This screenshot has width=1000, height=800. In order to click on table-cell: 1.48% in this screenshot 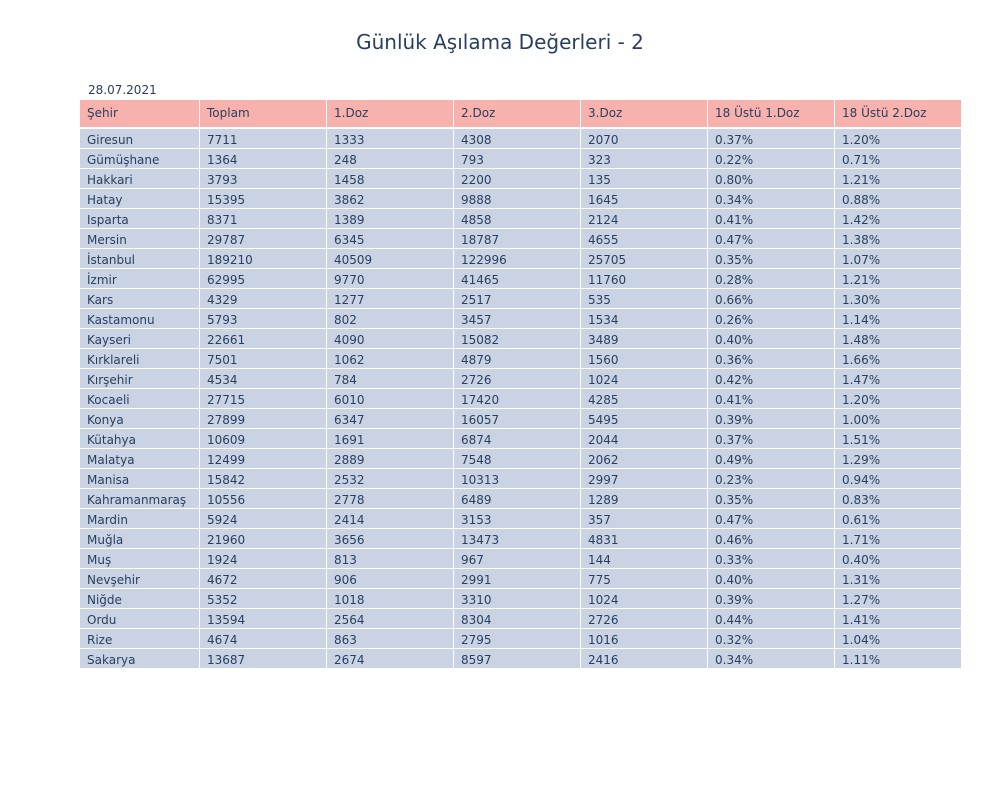, I will do `click(898, 339)`.